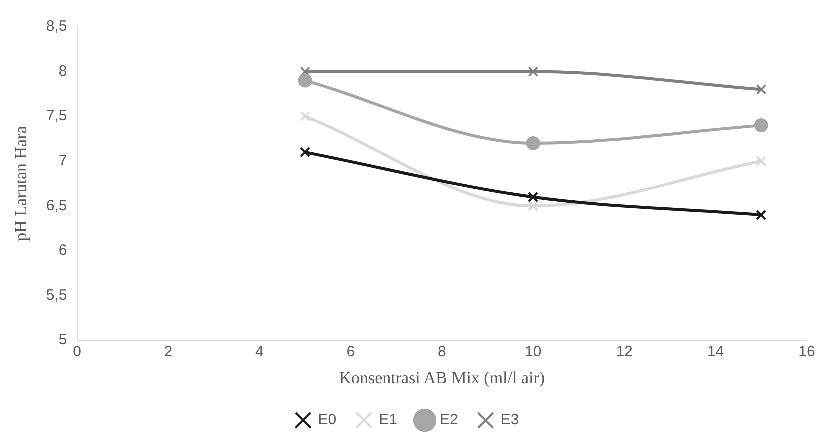 The image size is (829, 446). Describe the element at coordinates (168, 352) in the screenshot. I see `x-tick-label: 2` at that location.